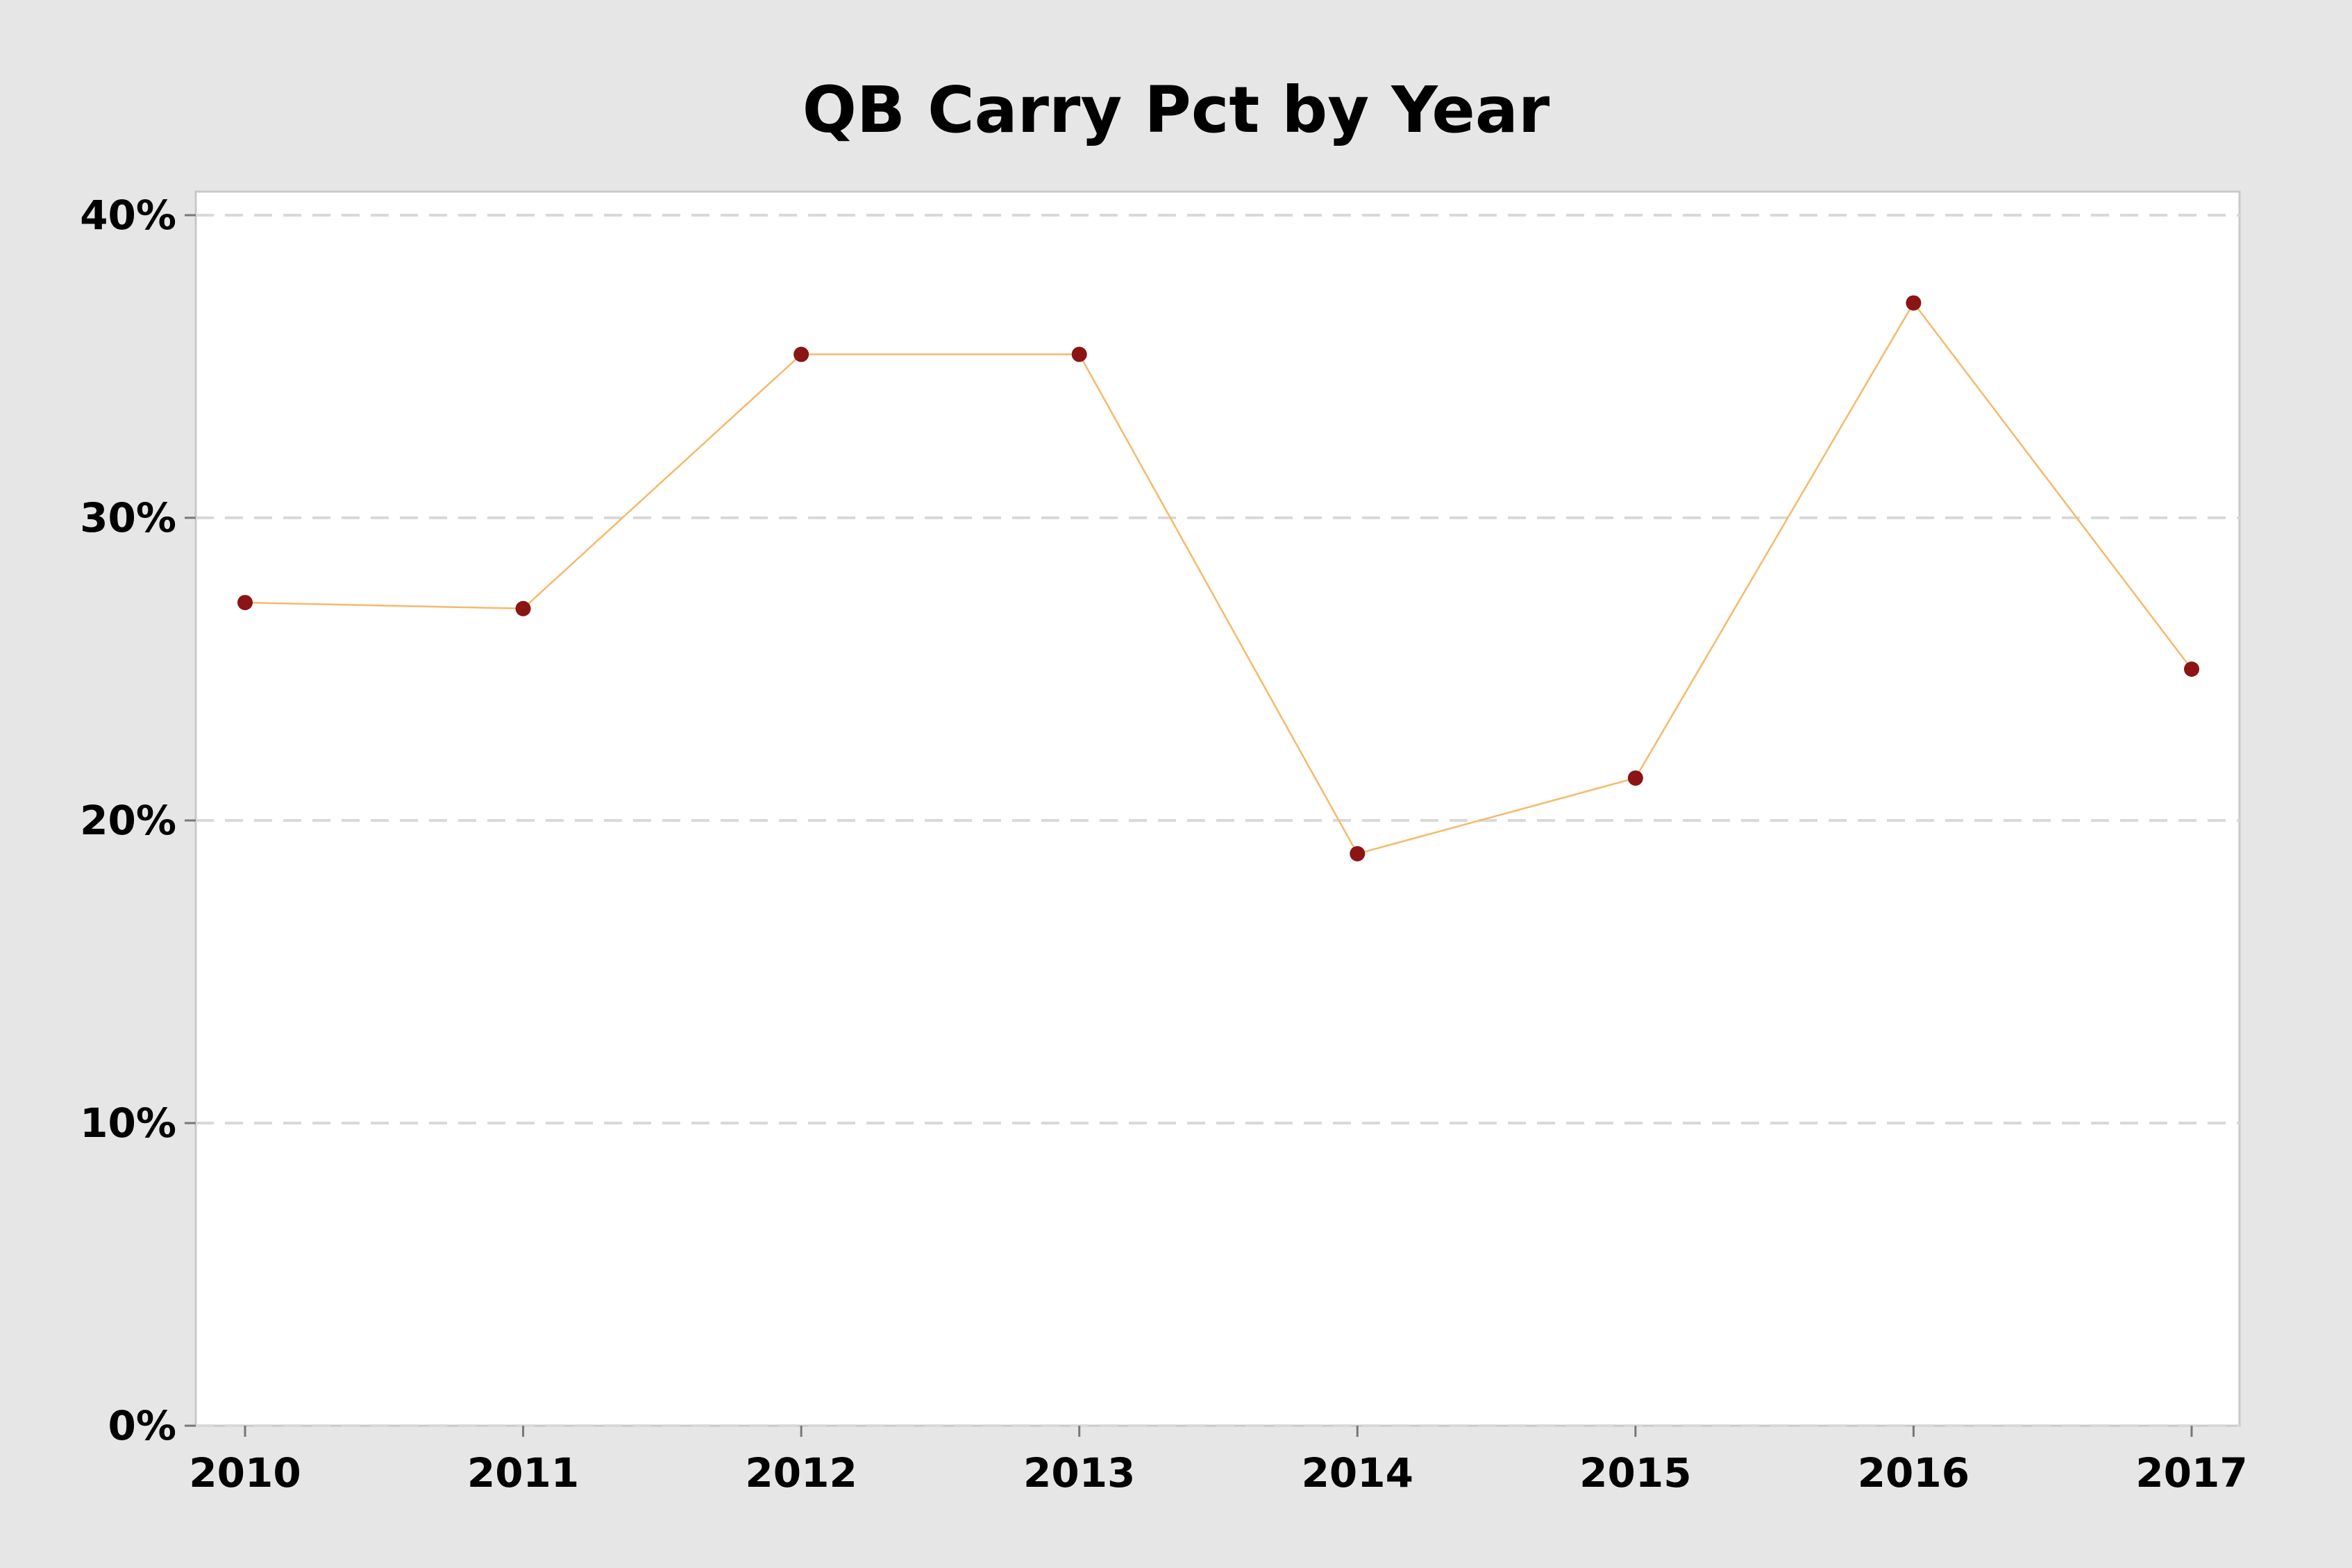 This screenshot has height=1568, width=2352. What do you see at coordinates (245, 1473) in the screenshot?
I see `x-tick-label-0: 2010` at bounding box center [245, 1473].